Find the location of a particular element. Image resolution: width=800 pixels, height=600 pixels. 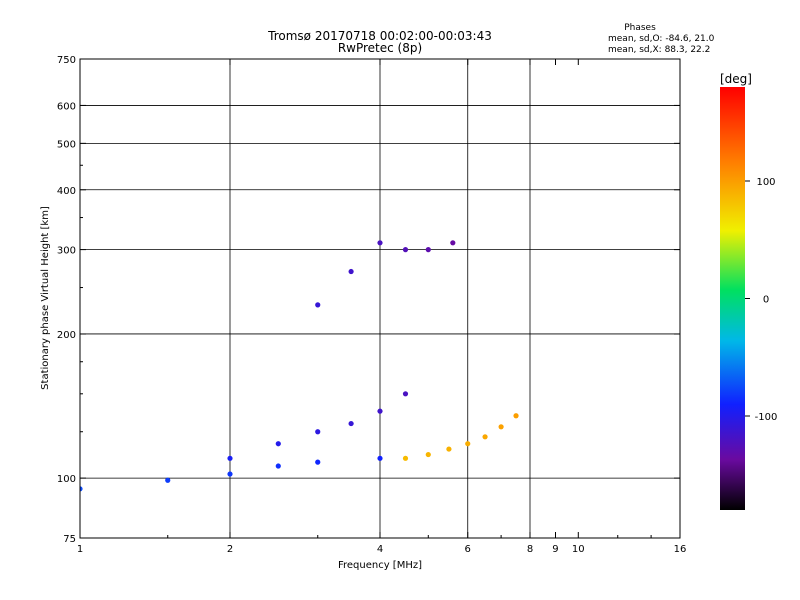

y-tick-label: 400 is located at coordinates (66, 191).